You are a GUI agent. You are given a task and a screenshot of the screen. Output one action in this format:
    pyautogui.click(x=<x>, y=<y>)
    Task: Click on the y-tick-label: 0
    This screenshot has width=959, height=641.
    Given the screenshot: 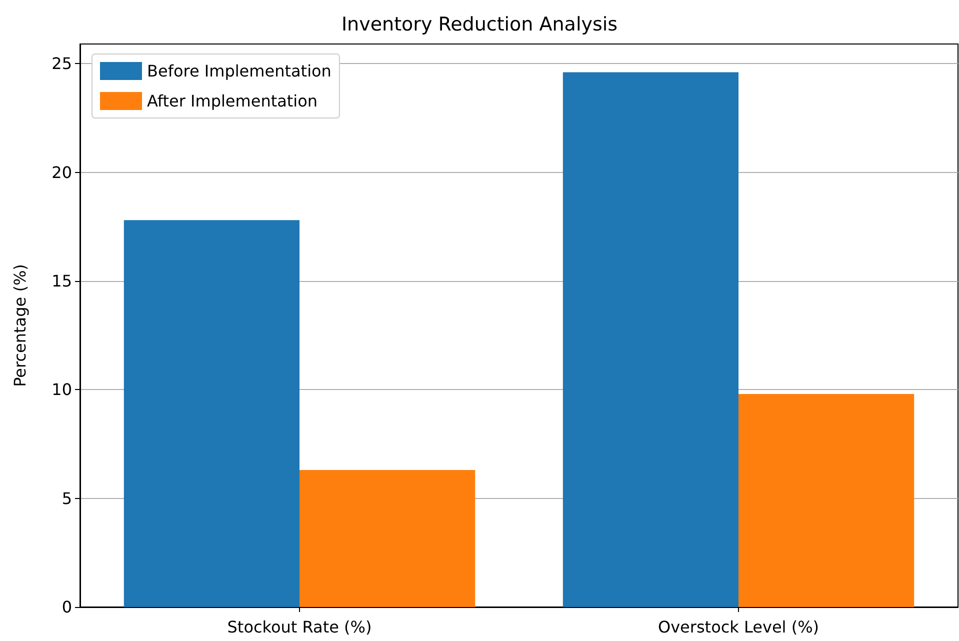 What is the action you would take?
    pyautogui.click(x=67, y=607)
    